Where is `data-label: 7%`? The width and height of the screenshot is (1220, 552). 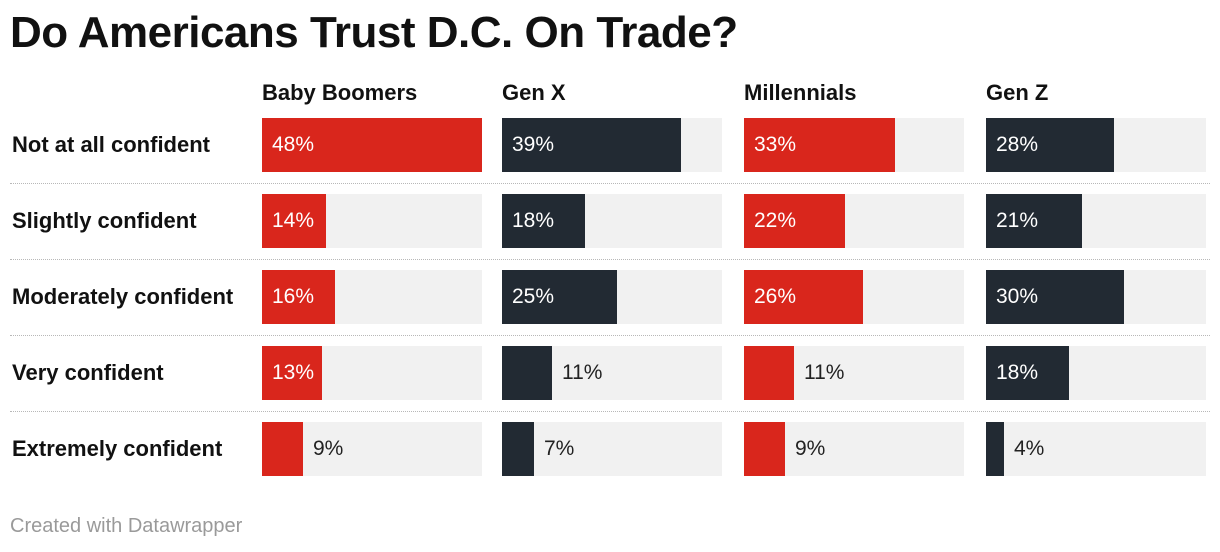 data-label: 7% is located at coordinates (559, 448).